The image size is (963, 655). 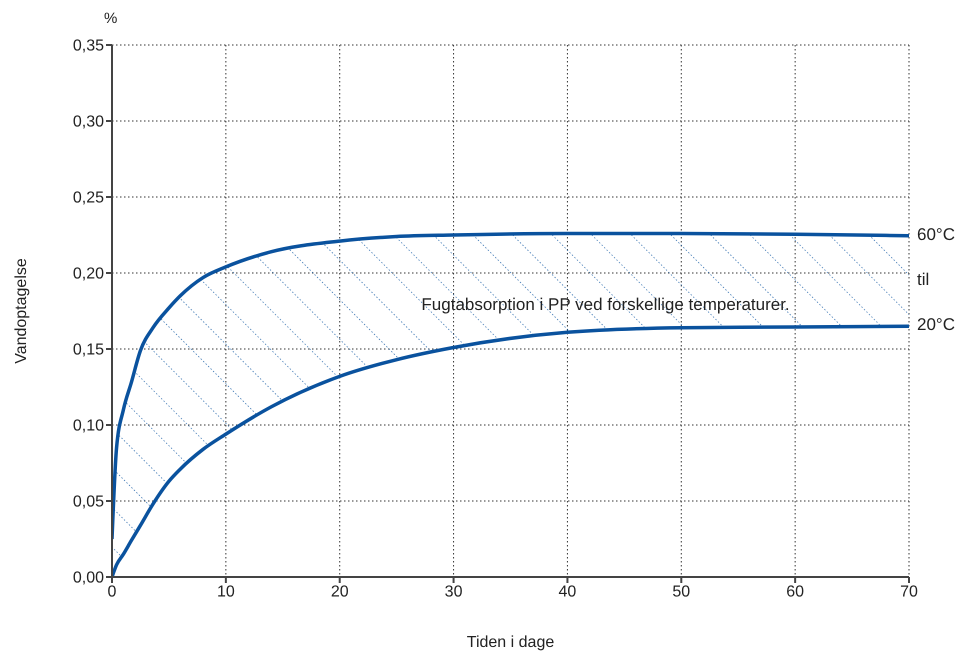 I want to click on x-tick-label: 0, so click(x=112, y=591).